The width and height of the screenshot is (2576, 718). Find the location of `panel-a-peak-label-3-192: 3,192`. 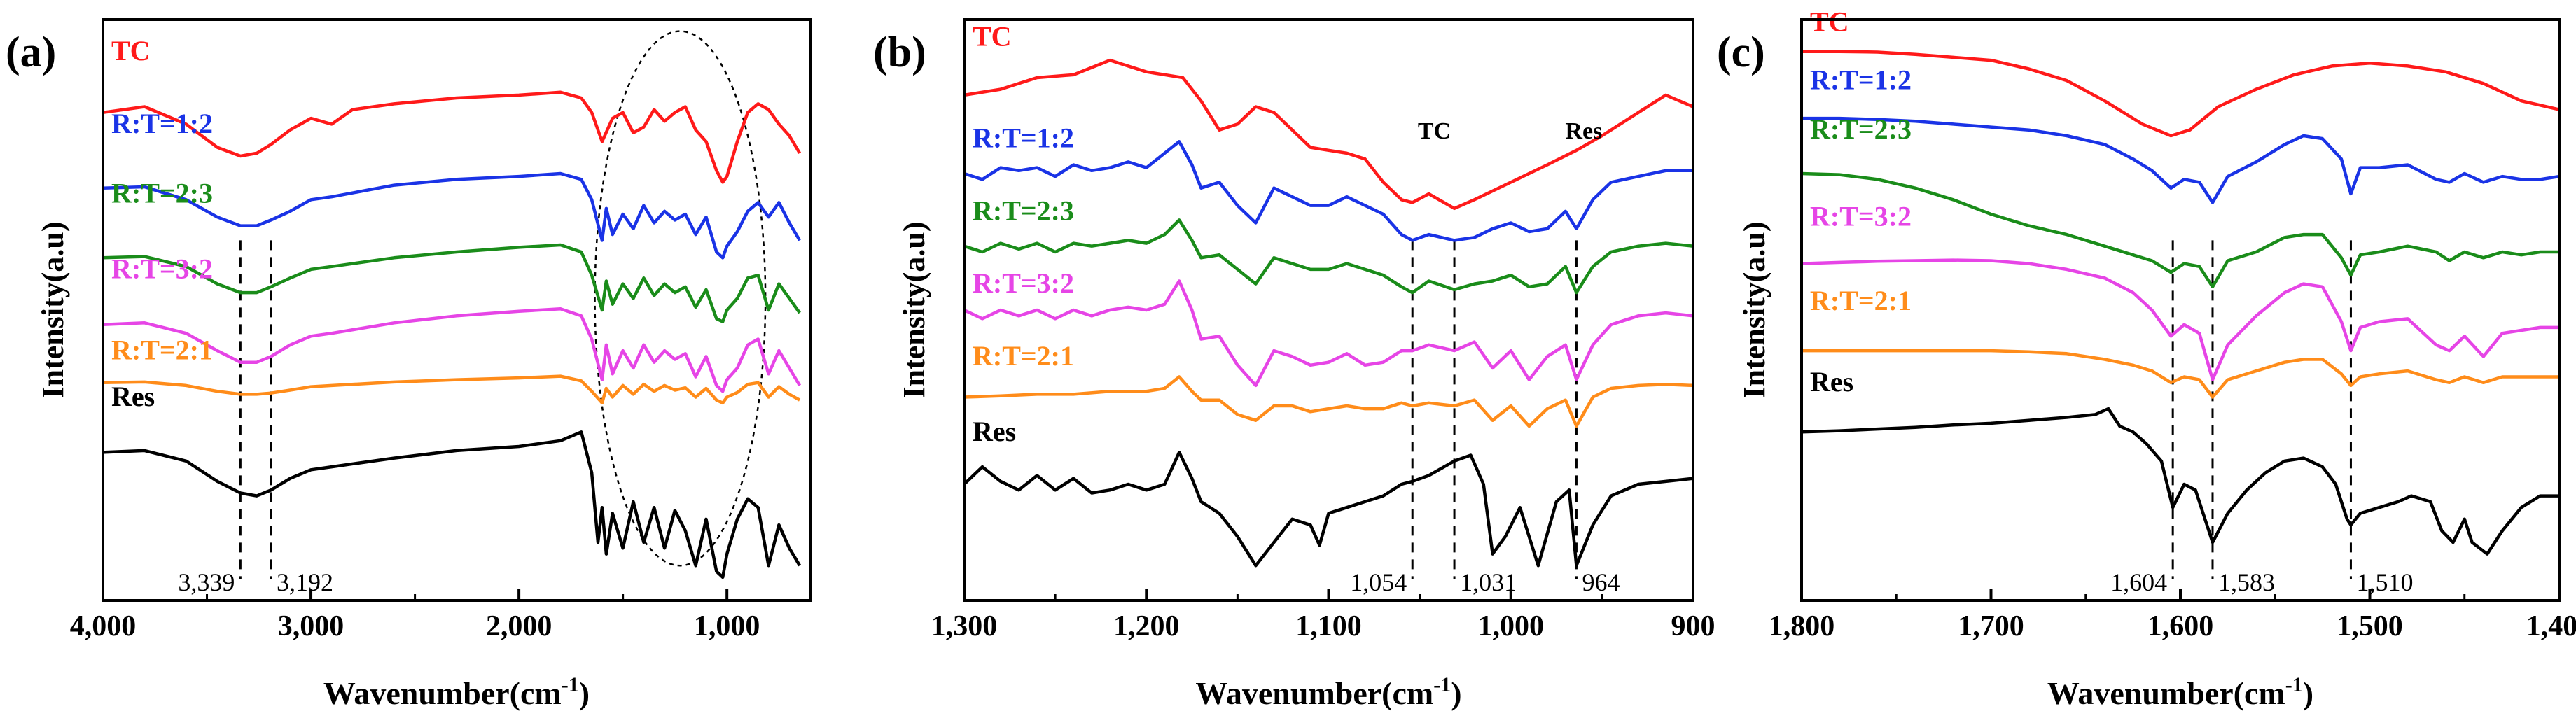

panel-a-peak-label-3-192: 3,192 is located at coordinates (305, 582).